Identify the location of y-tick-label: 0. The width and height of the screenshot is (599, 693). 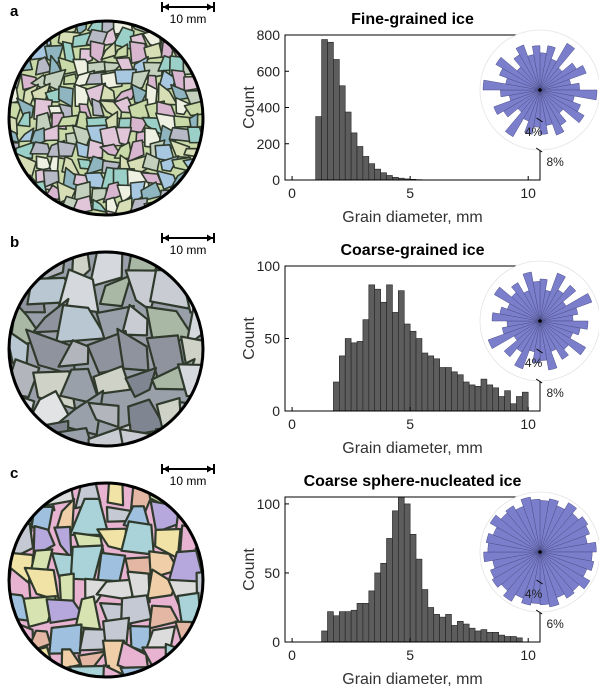
(276, 180).